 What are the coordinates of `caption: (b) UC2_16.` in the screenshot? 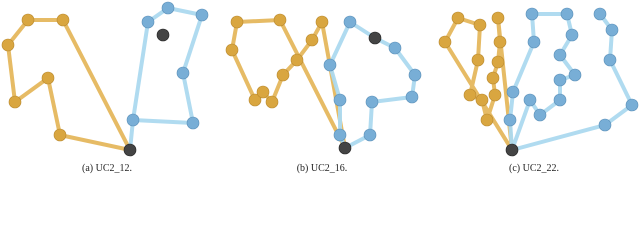 It's located at (322, 168).